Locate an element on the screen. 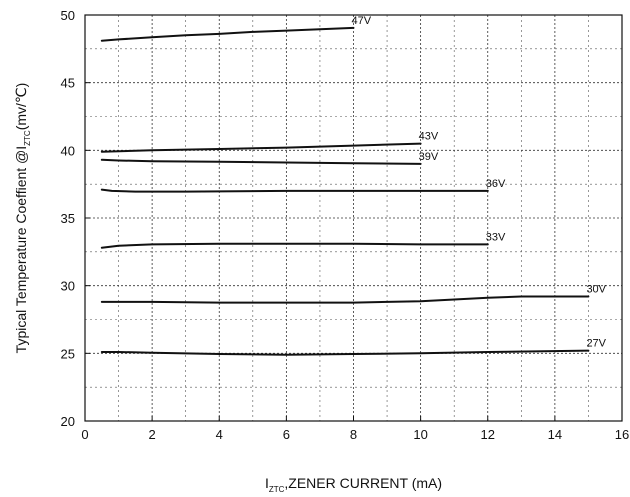 Image resolution: width=630 pixels, height=497 pixels. x-tick-label: 4 is located at coordinates (219, 434).